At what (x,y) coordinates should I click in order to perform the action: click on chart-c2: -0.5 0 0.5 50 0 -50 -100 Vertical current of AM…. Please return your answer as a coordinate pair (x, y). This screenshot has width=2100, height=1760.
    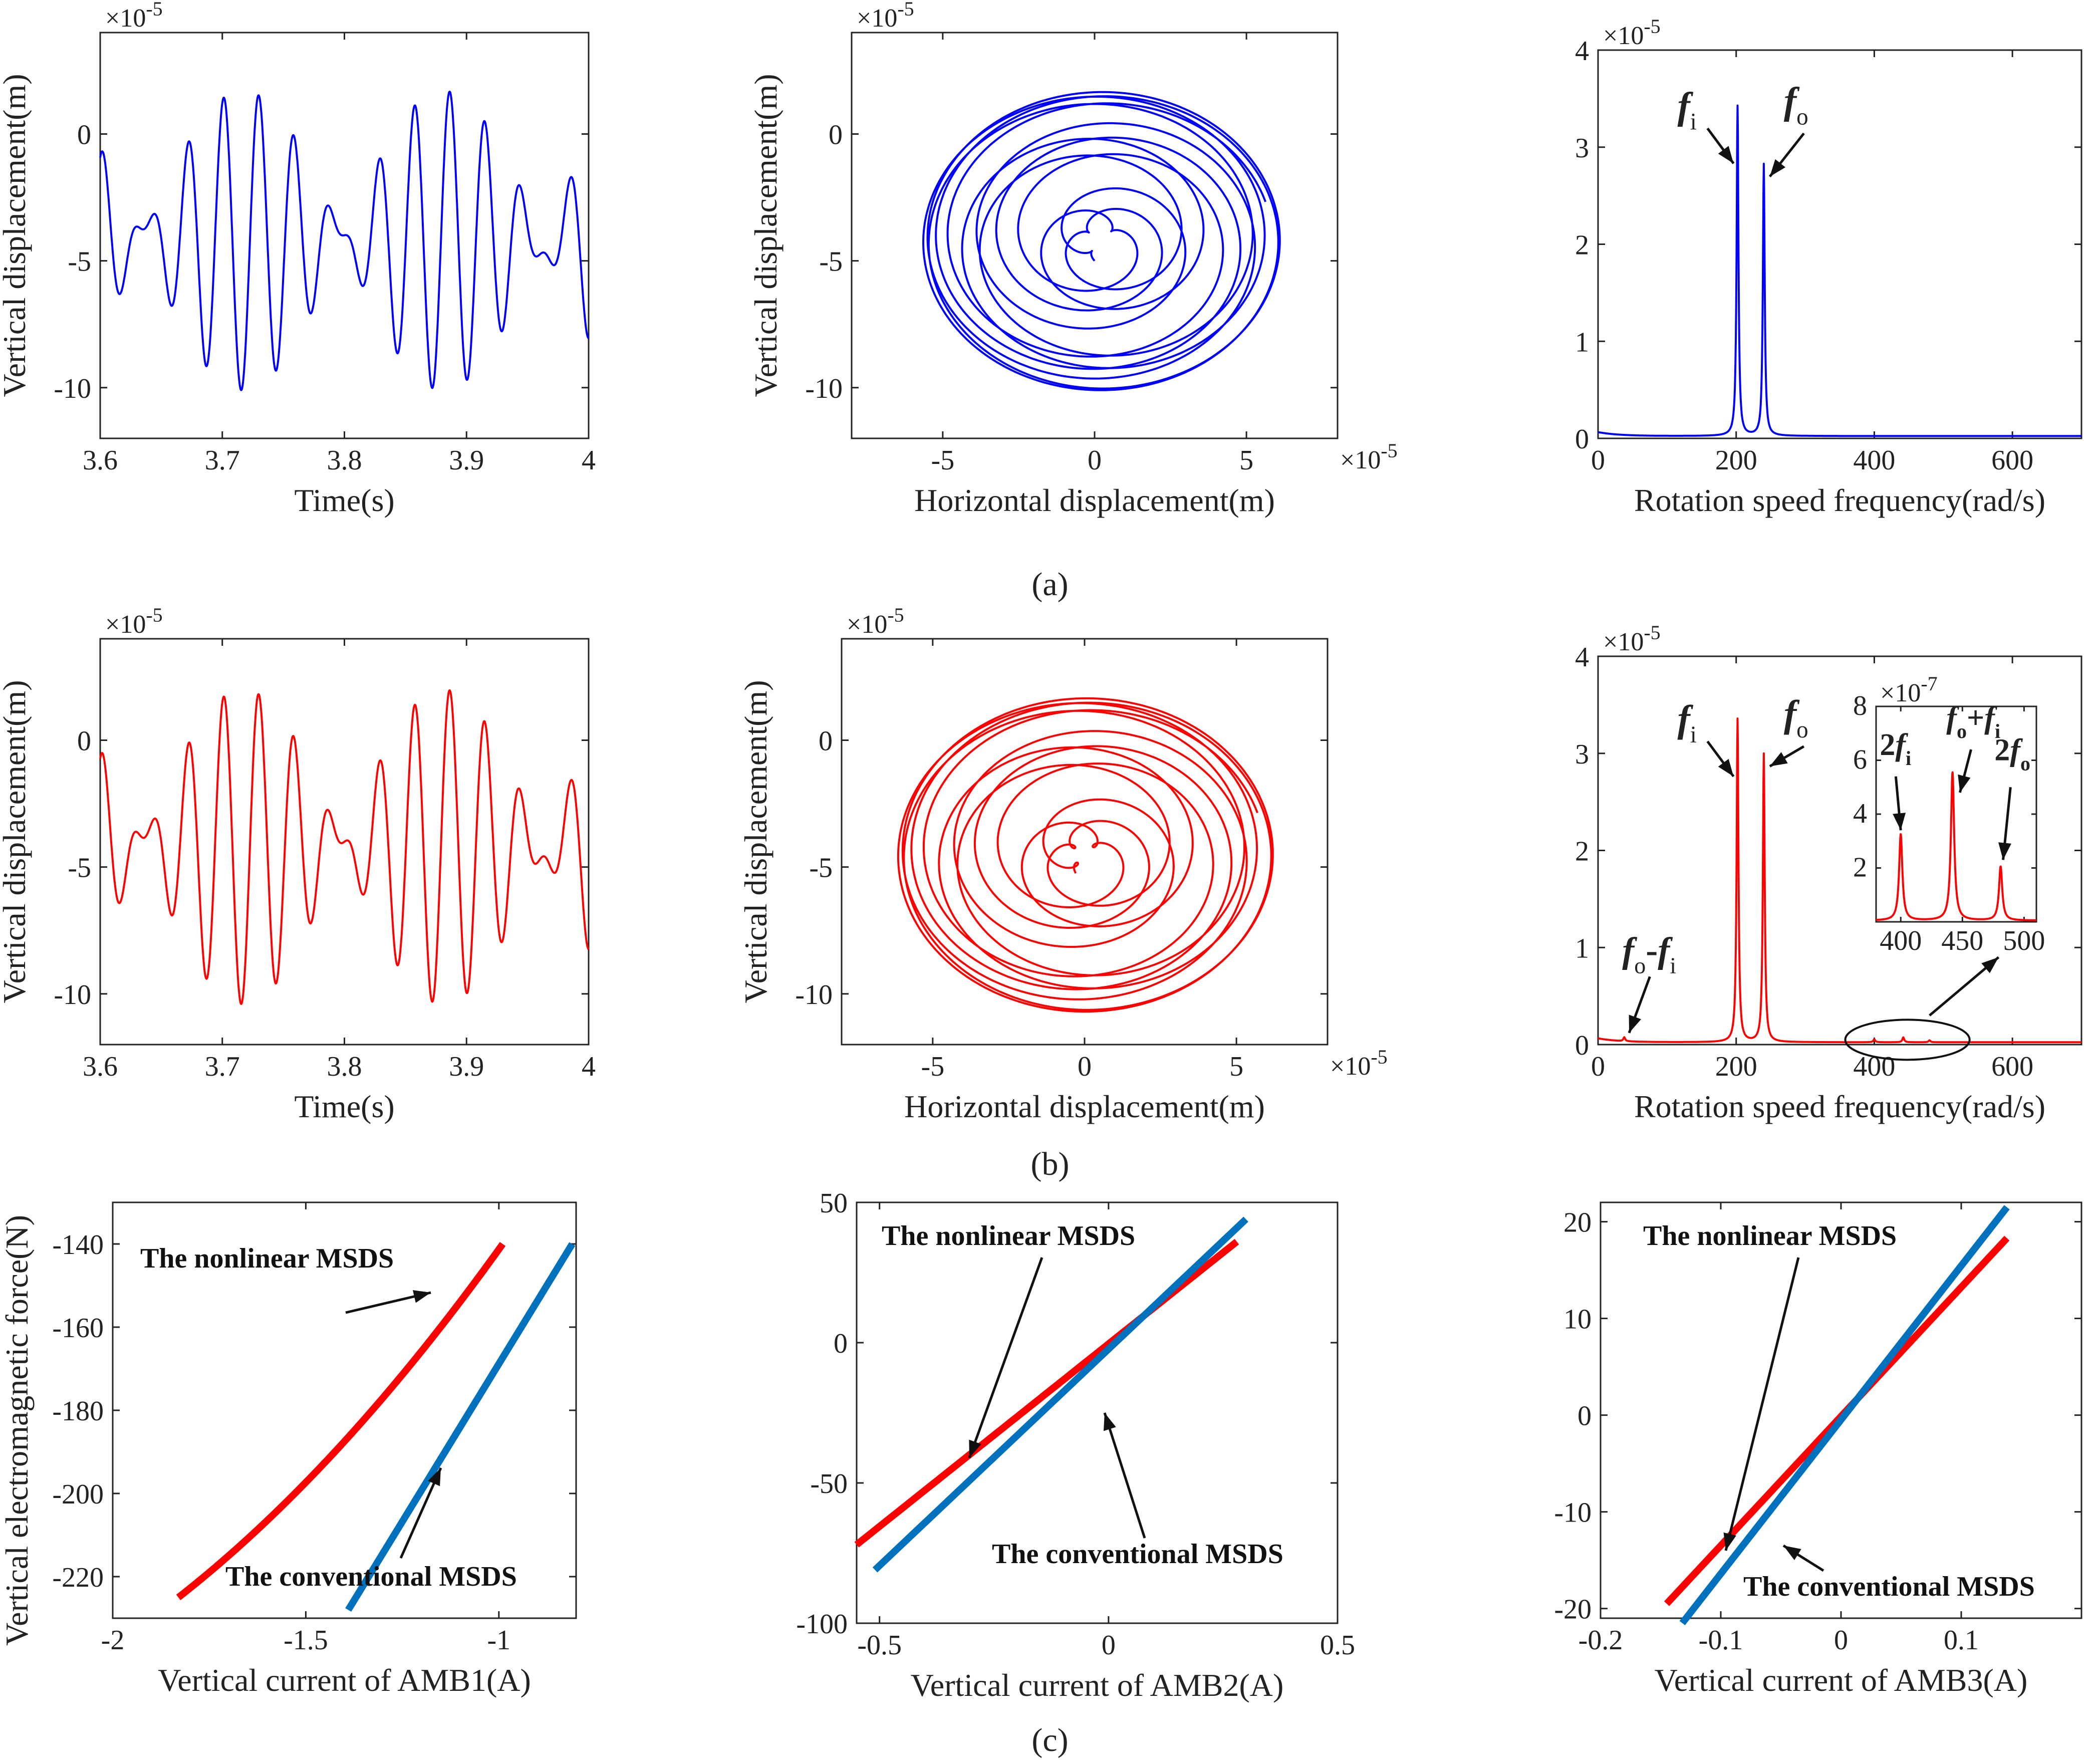
    Looking at the image, I should click on (1075, 1445).